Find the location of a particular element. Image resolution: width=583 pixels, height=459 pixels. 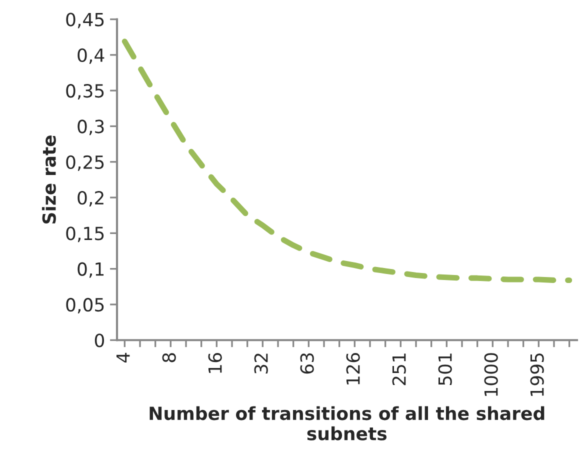

x-tick-label: 4 is located at coordinates (123, 357).